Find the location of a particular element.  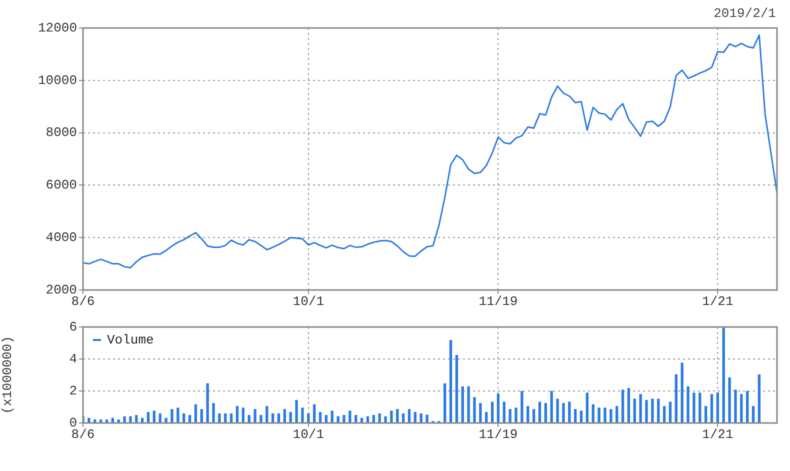

y-tick-label: 4 is located at coordinates (73, 358).